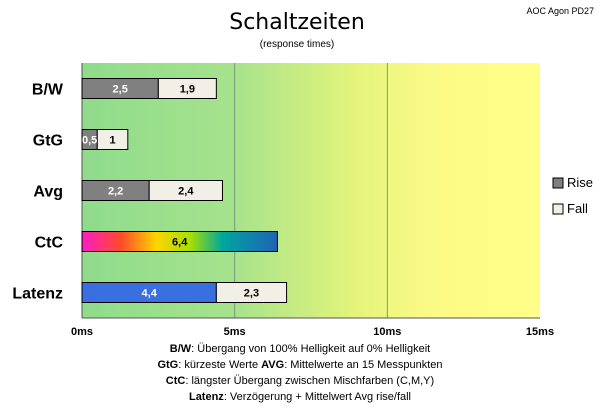  I want to click on category-label: GtG, so click(48, 141).